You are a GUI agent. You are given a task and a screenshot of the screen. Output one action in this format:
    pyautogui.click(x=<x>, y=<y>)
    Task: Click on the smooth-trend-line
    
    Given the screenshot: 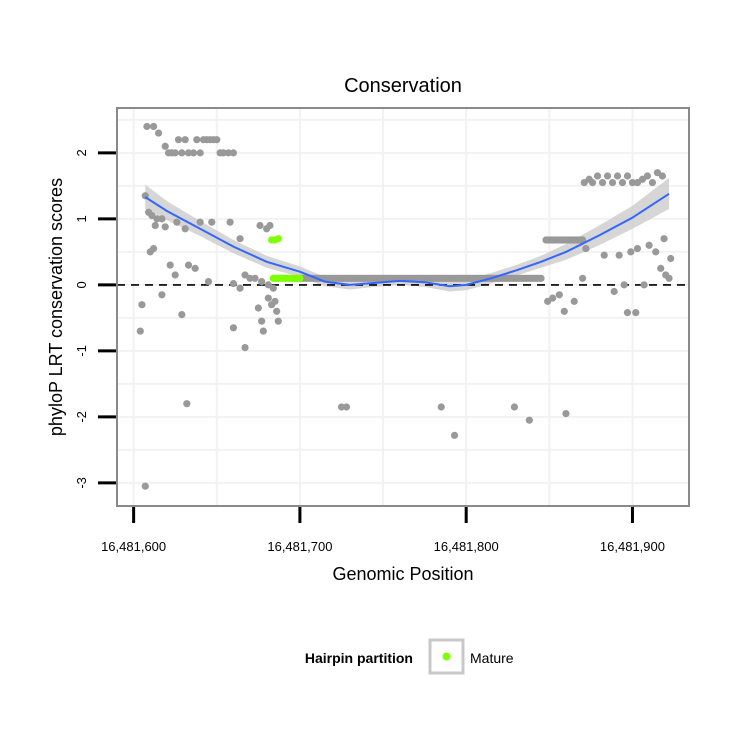 What is the action you would take?
    pyautogui.click(x=407, y=240)
    